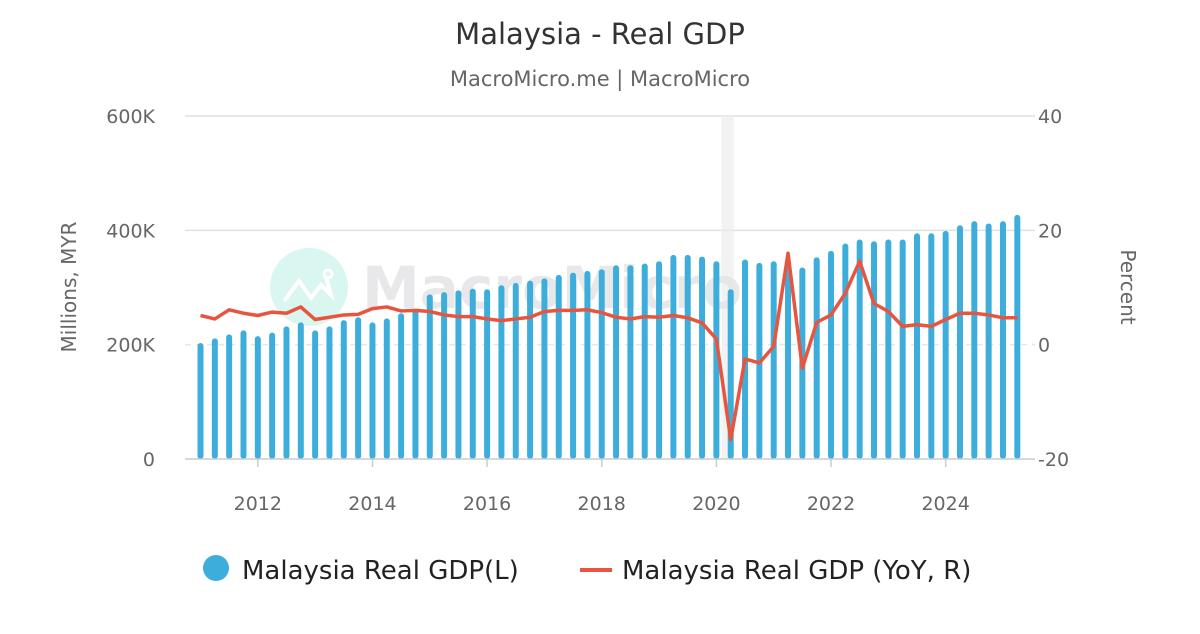  I want to click on x-tick-label: 2016, so click(487, 504).